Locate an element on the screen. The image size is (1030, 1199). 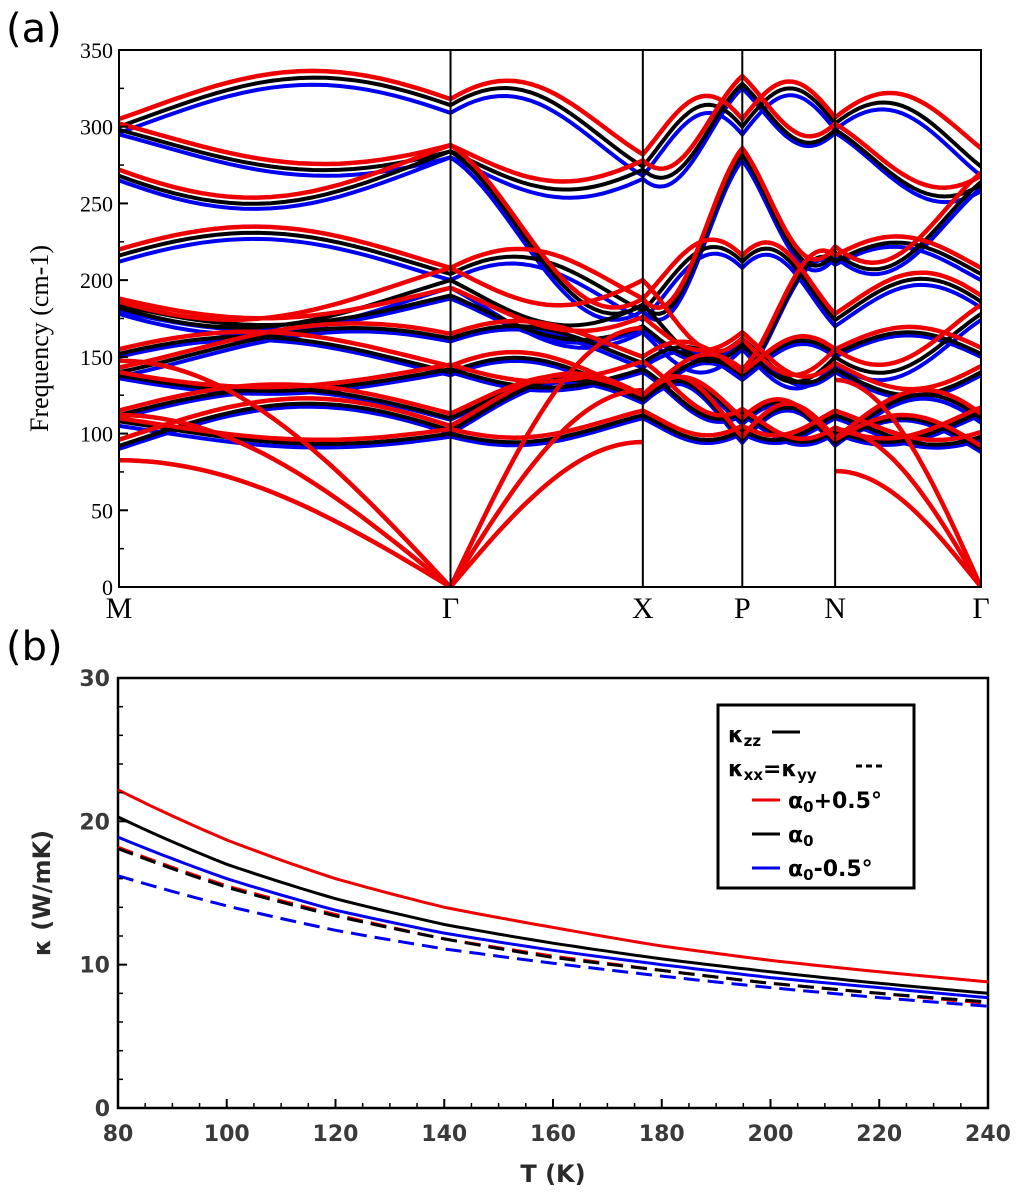
y-tick-label: 200 is located at coordinates (96, 280).